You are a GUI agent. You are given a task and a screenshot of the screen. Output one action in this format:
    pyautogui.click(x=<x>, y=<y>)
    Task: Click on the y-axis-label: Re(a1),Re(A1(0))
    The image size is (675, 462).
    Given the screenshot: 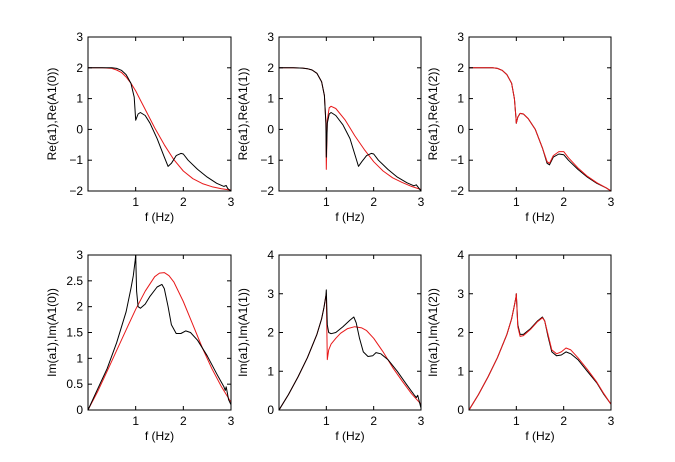 What is the action you would take?
    pyautogui.click(x=52, y=114)
    